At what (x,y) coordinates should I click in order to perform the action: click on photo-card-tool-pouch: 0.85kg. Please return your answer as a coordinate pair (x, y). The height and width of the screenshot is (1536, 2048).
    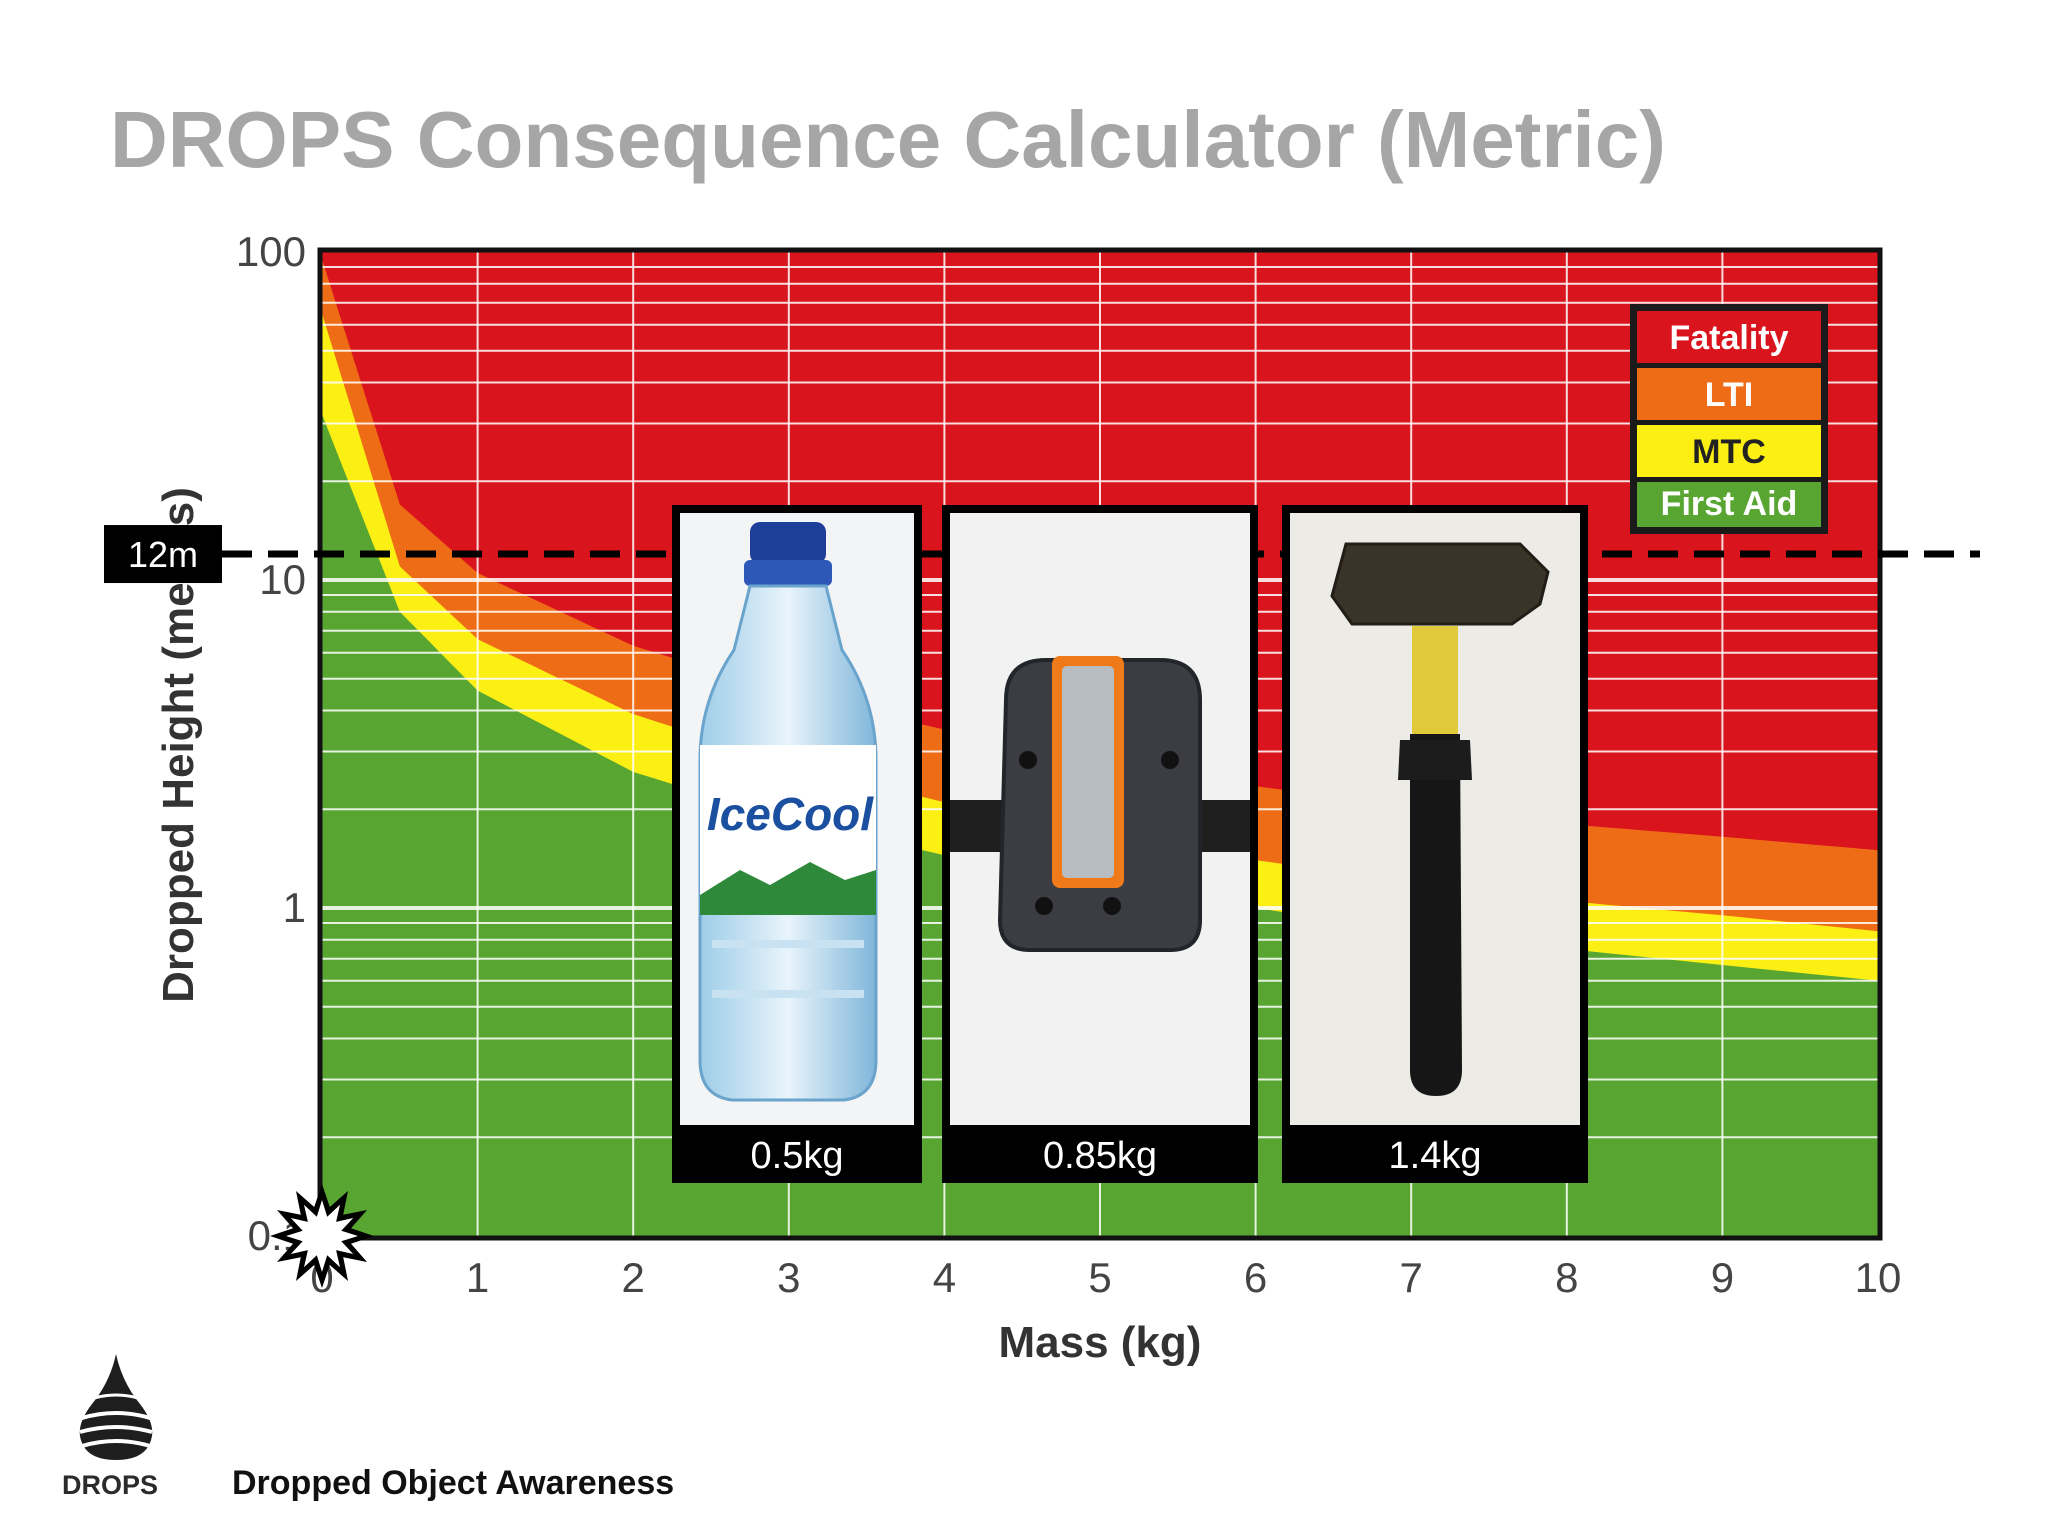
    Looking at the image, I should click on (1100, 844).